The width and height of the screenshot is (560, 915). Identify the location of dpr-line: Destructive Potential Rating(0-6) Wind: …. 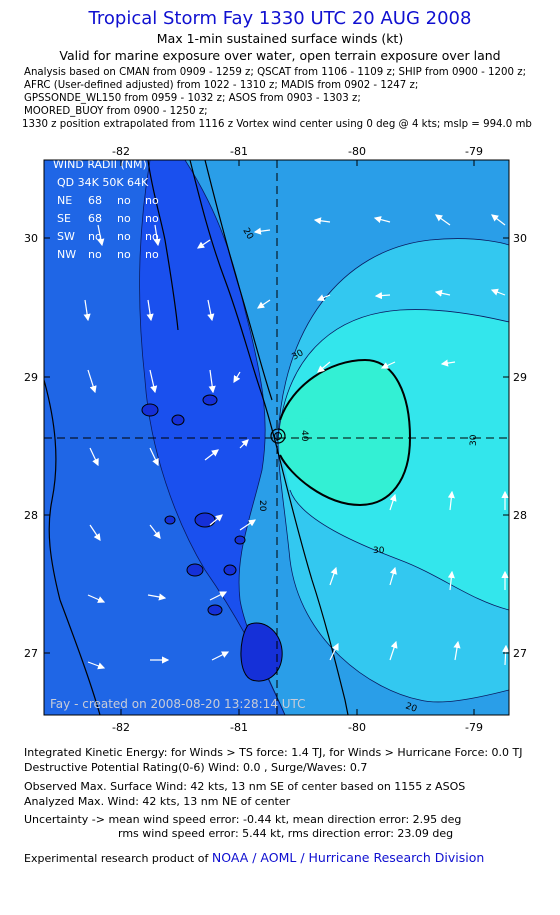
(196, 767).